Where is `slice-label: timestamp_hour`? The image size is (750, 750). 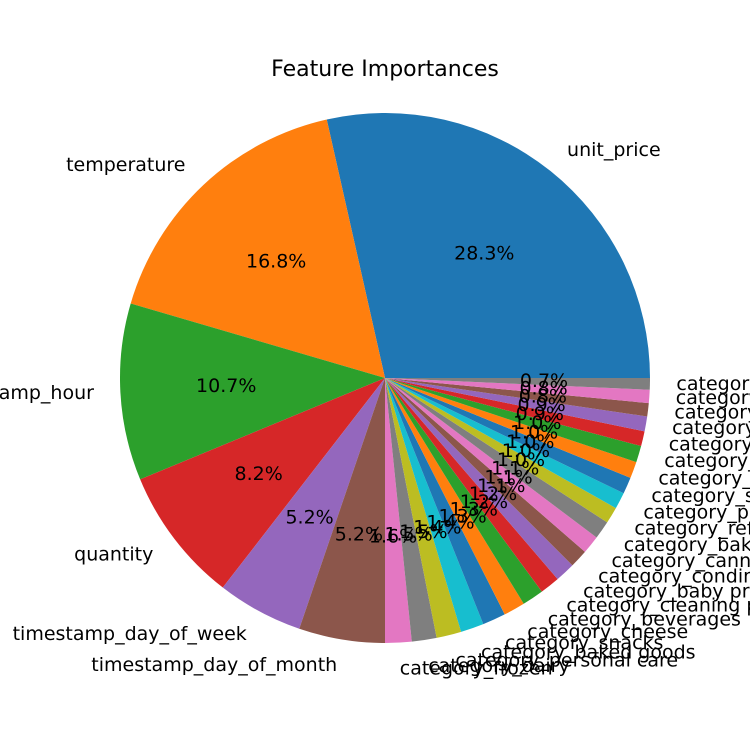 slice-label: timestamp_hour is located at coordinates (47, 393).